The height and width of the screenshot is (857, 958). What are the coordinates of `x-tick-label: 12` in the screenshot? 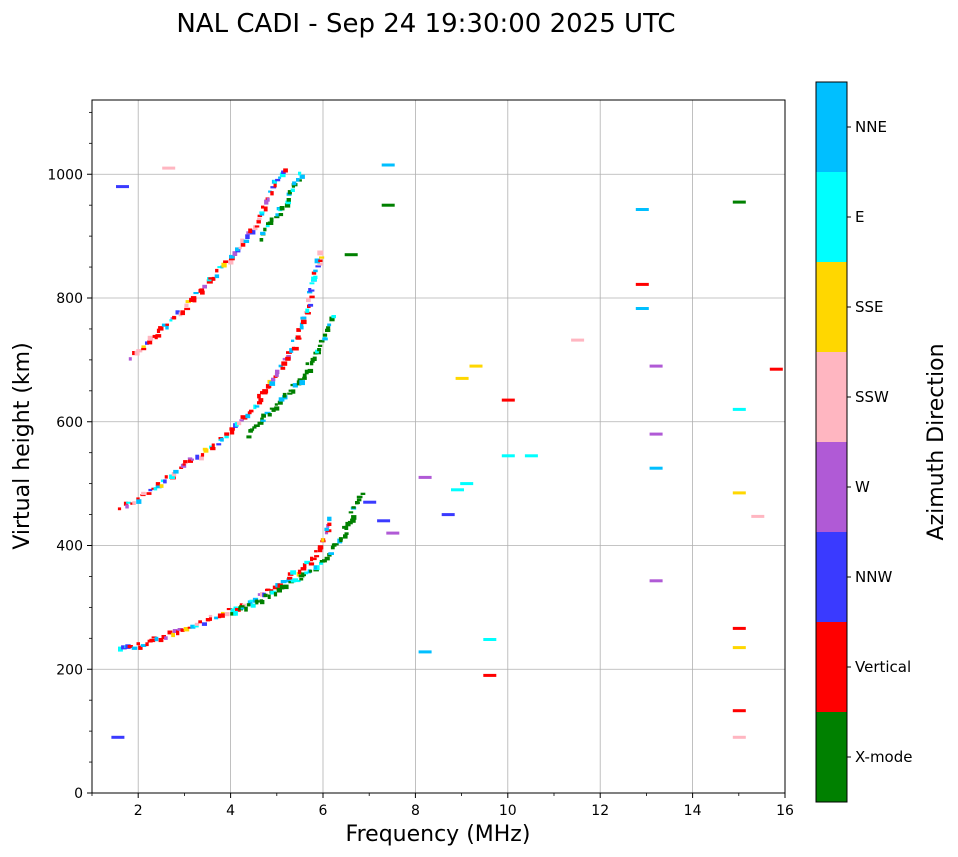 It's located at (600, 811).